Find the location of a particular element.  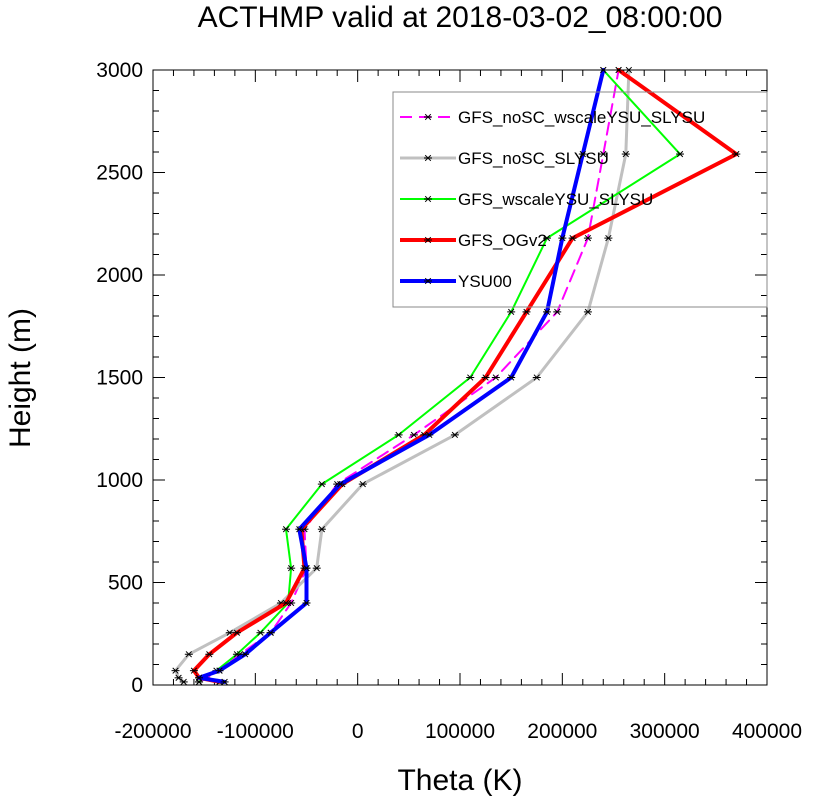

x-tick-label: 100000 is located at coordinates (460, 731).